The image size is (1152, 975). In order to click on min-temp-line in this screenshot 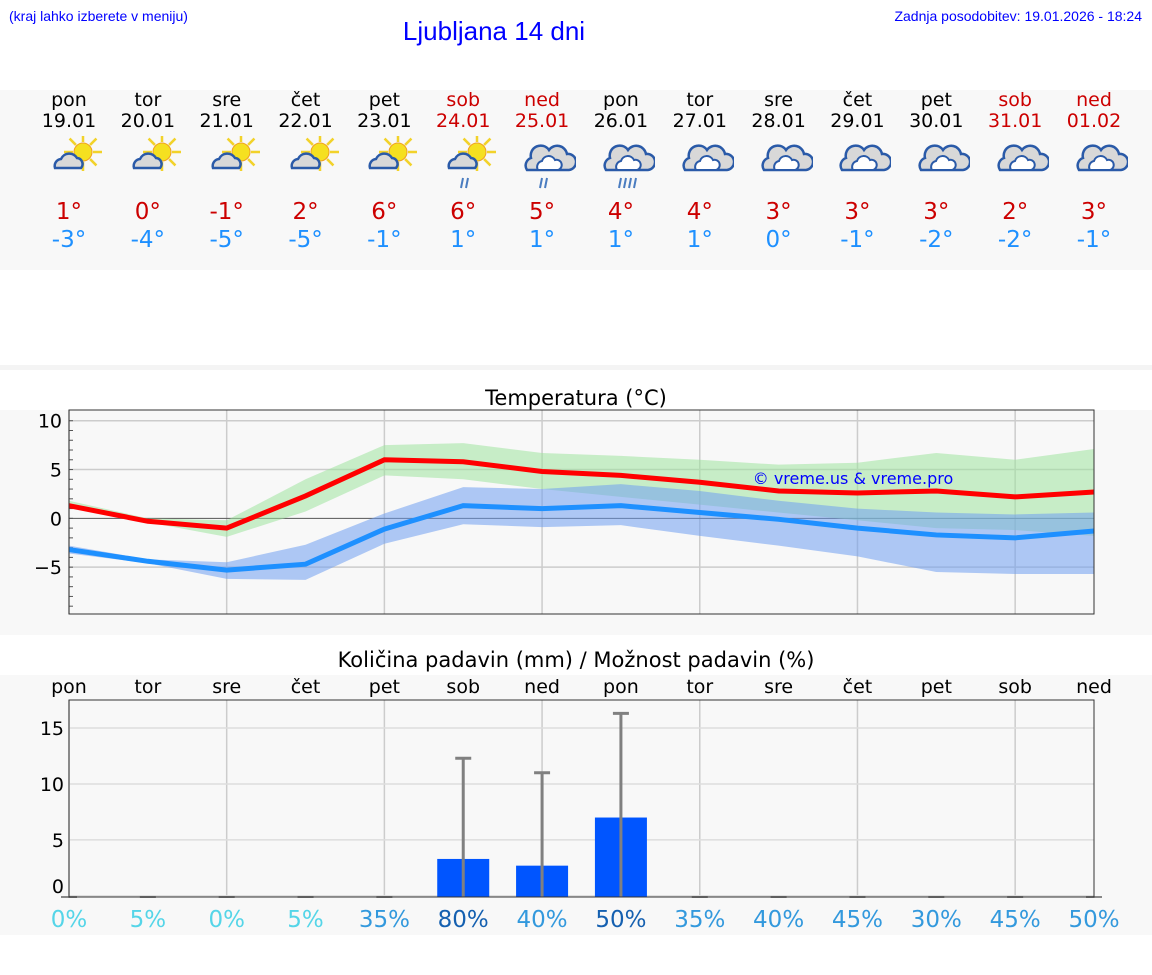, I will do `click(581, 538)`.